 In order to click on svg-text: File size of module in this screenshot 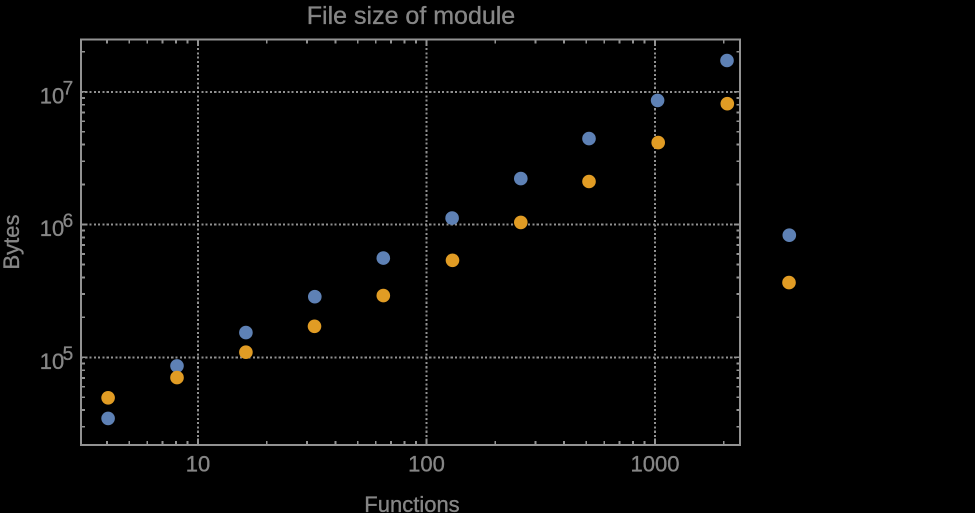, I will do `click(411, 16)`.